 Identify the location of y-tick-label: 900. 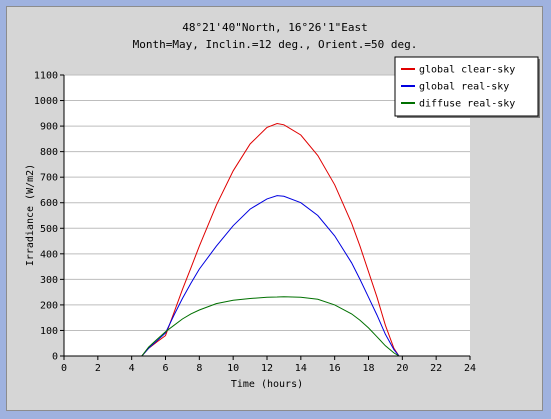
(49, 127).